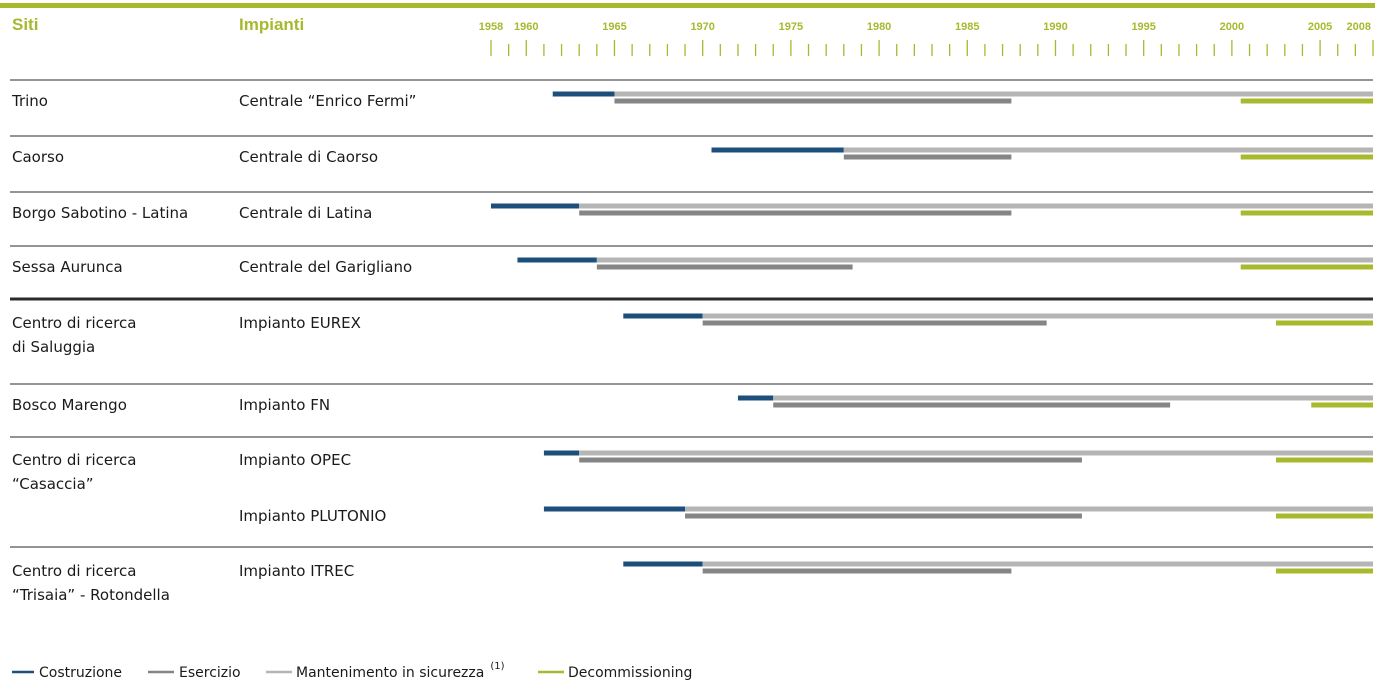 This screenshot has width=1375, height=681. I want to click on timeline-row: Bosco Marengo Impianto FN, so click(691, 398).